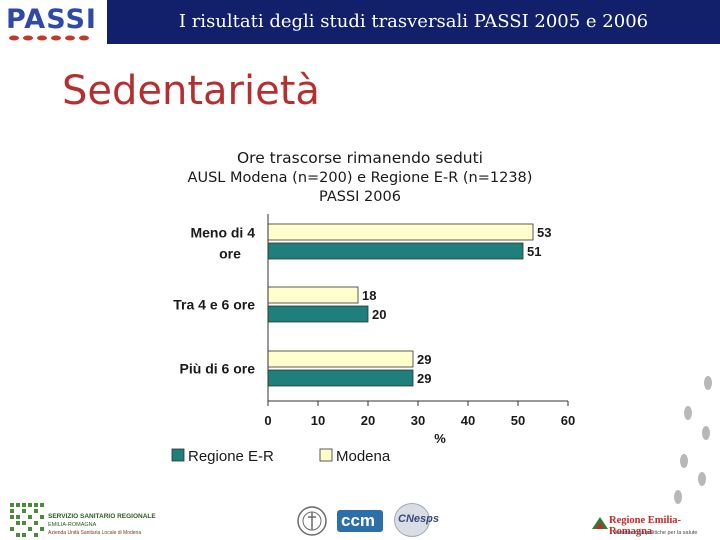 This screenshot has width=720, height=540. I want to click on x-tick-label: 20, so click(368, 420).